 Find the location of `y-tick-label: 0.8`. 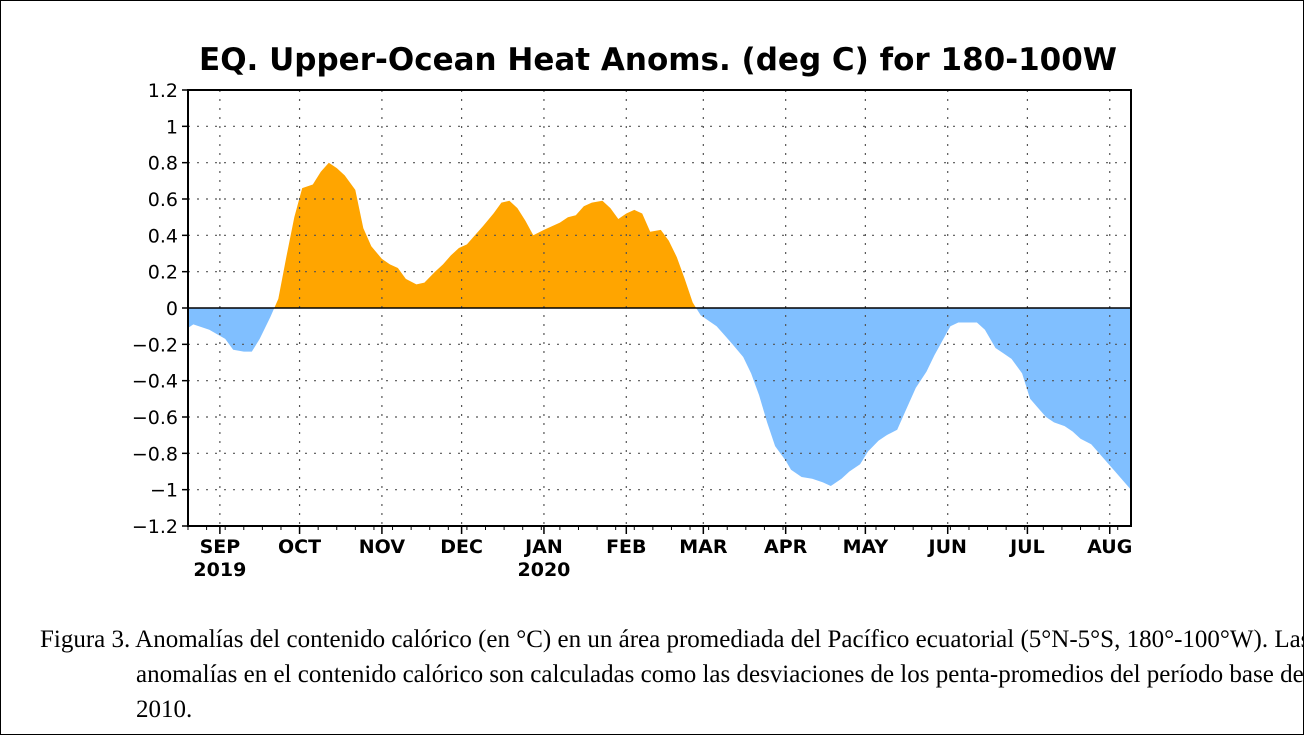

y-tick-label: 0.8 is located at coordinates (163, 164).